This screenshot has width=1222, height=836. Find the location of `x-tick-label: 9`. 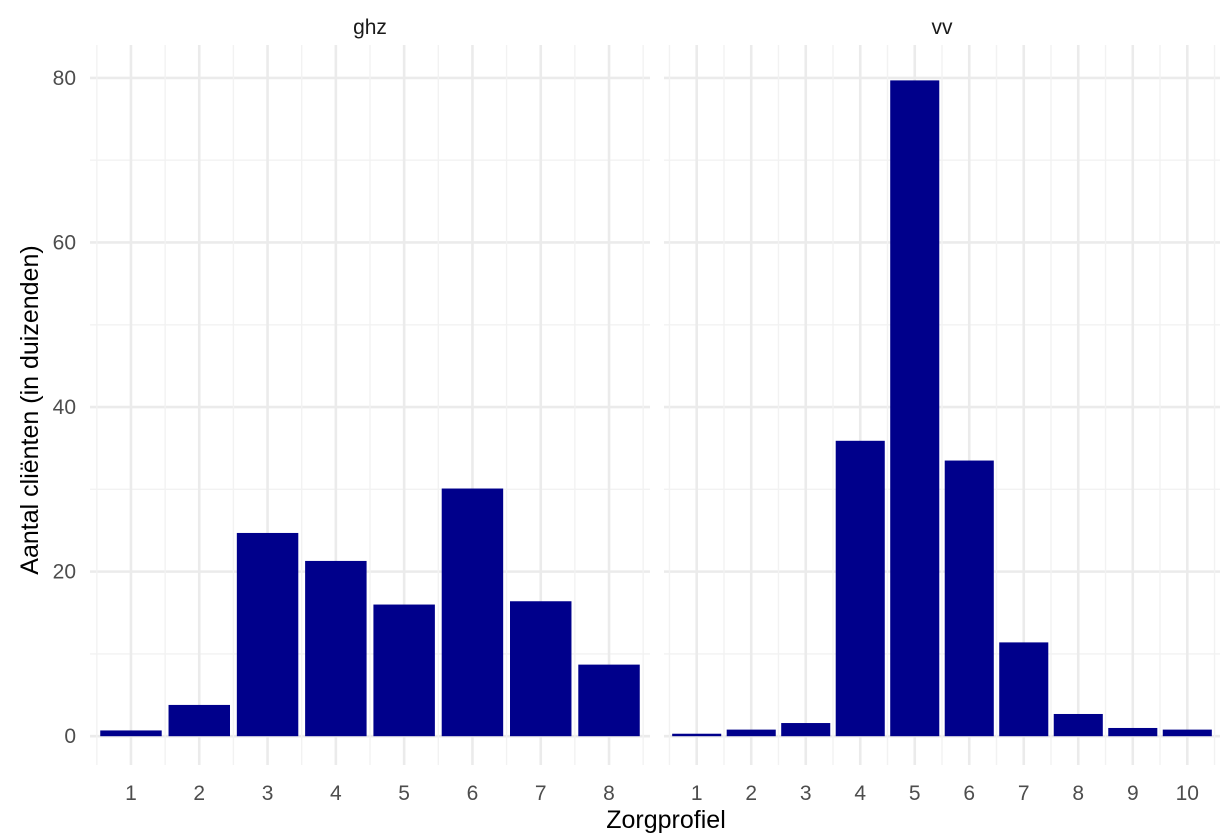

x-tick-label: 9 is located at coordinates (1133, 793).